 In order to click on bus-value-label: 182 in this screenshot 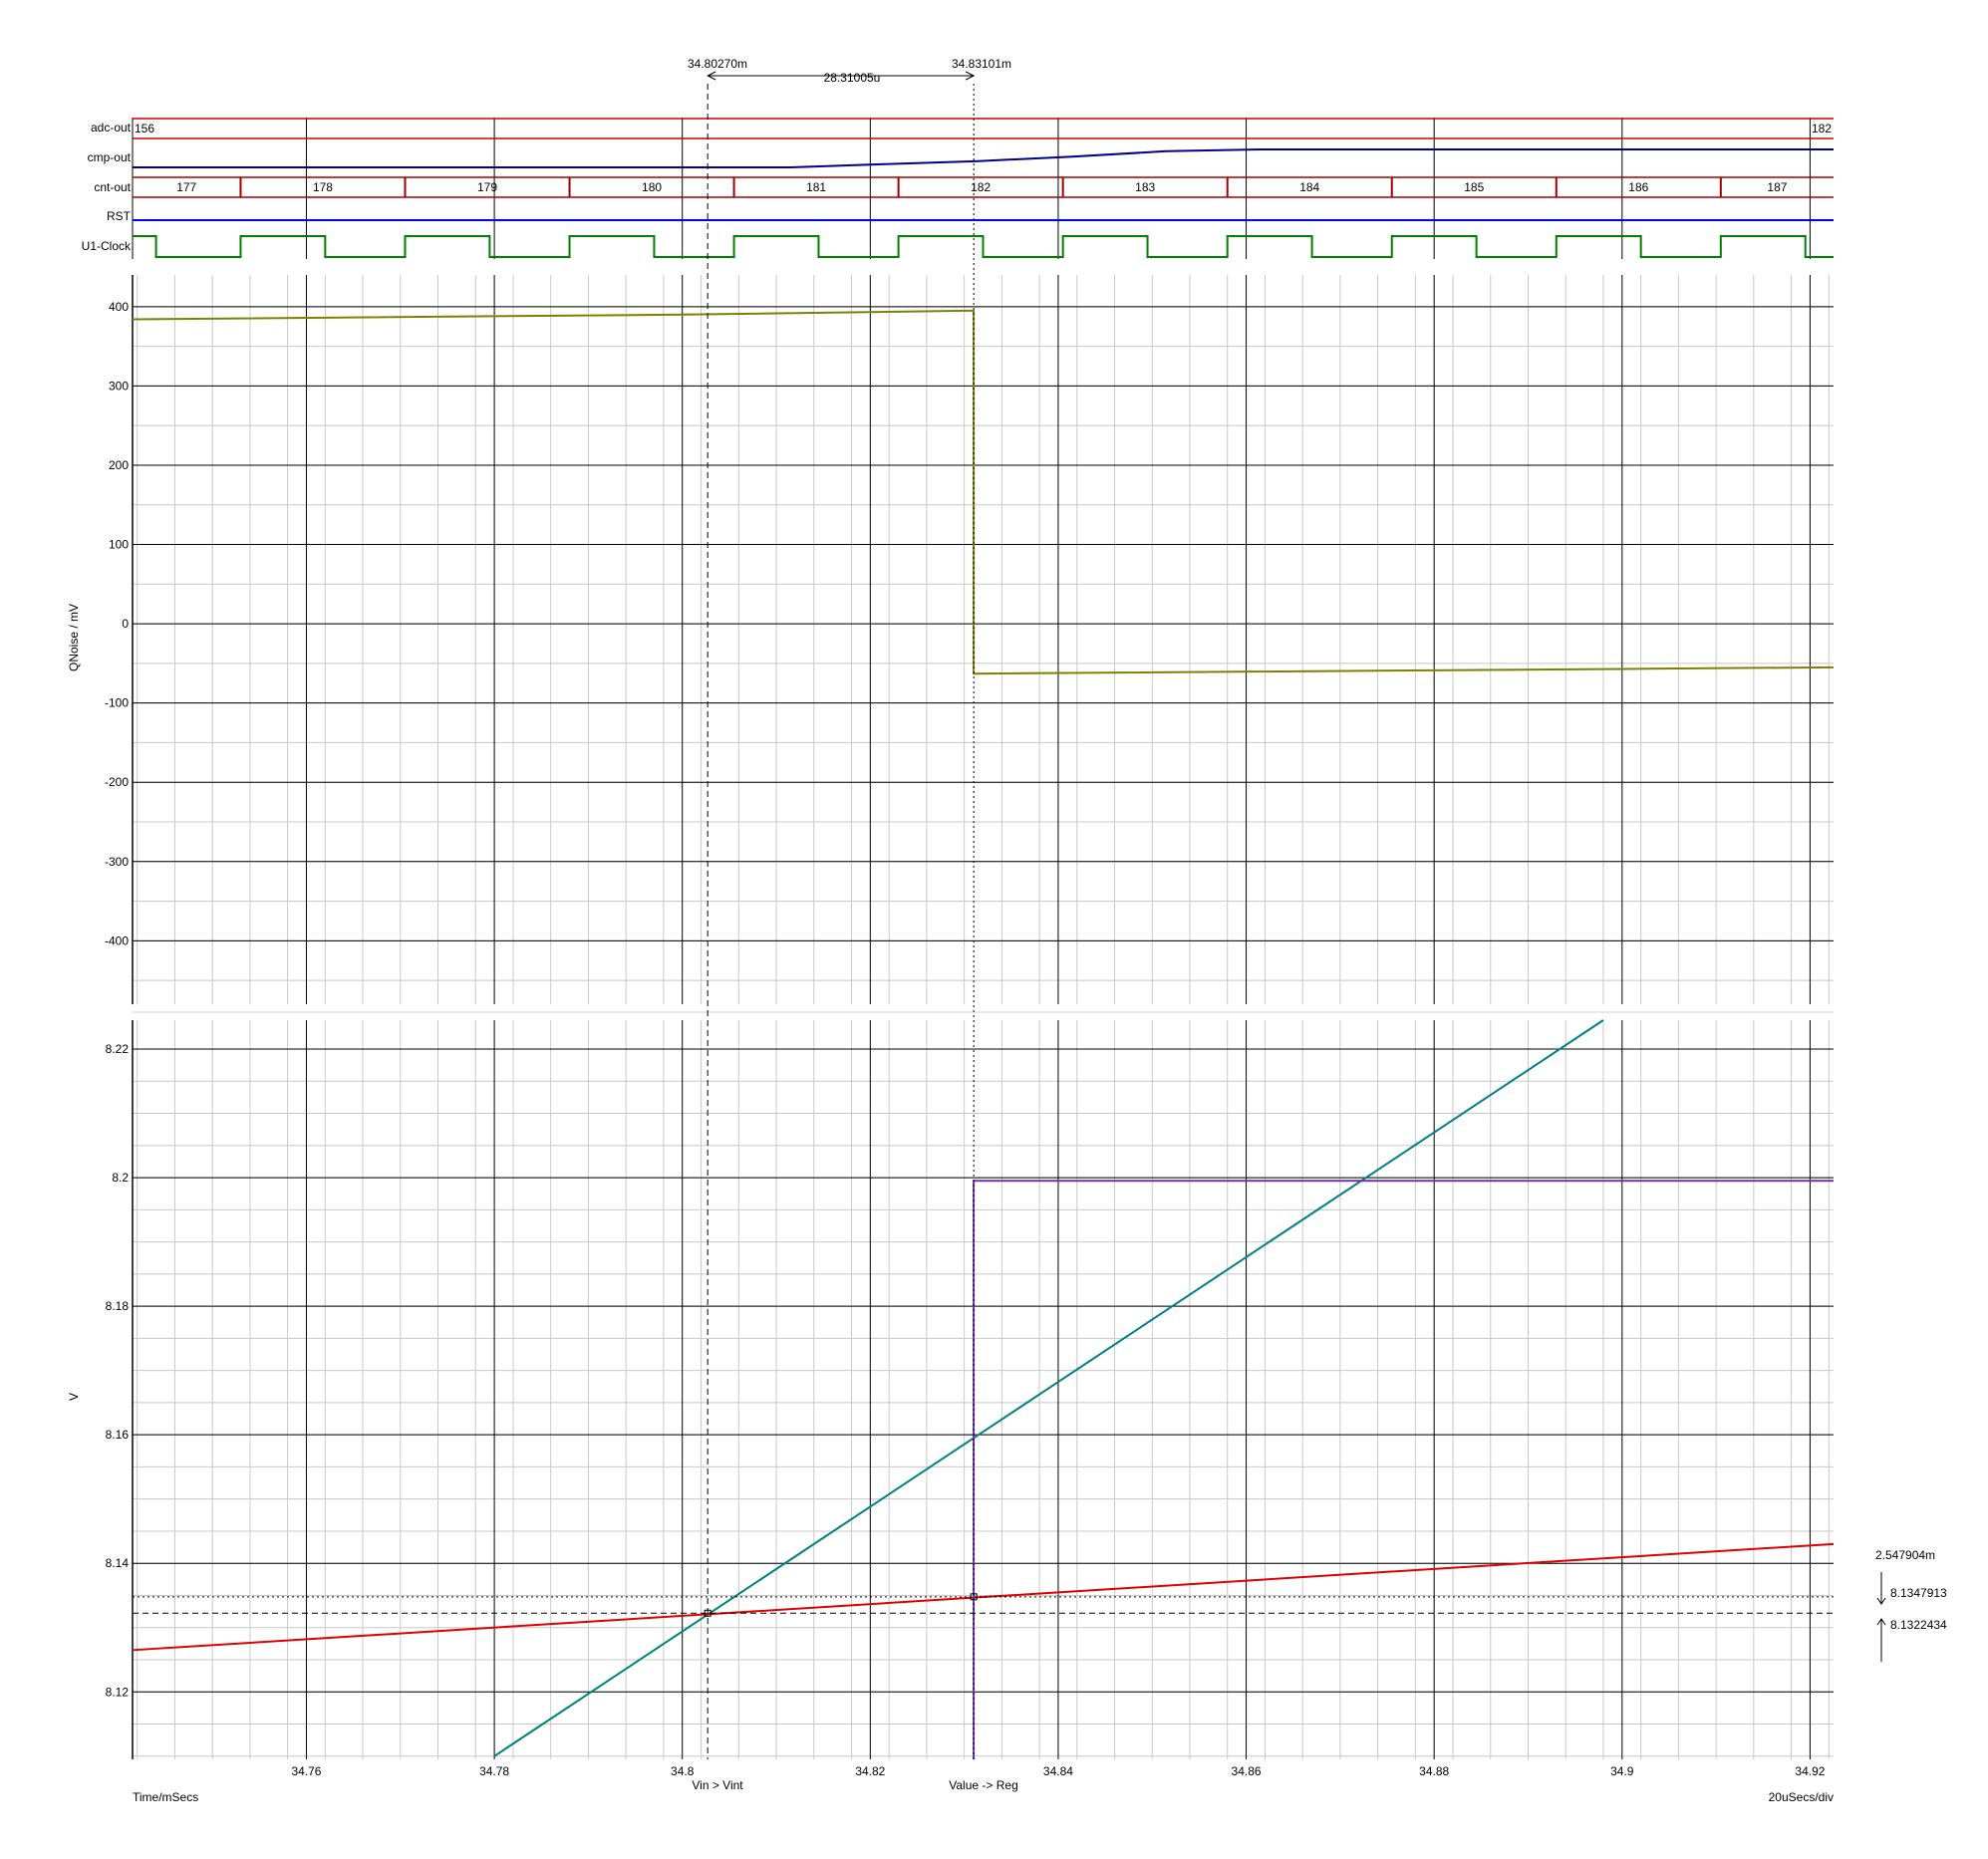, I will do `click(981, 187)`.